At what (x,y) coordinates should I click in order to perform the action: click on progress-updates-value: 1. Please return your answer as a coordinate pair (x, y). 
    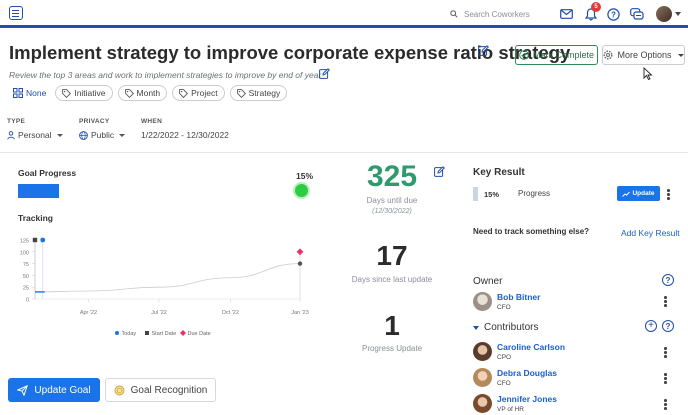
    Looking at the image, I should click on (392, 325).